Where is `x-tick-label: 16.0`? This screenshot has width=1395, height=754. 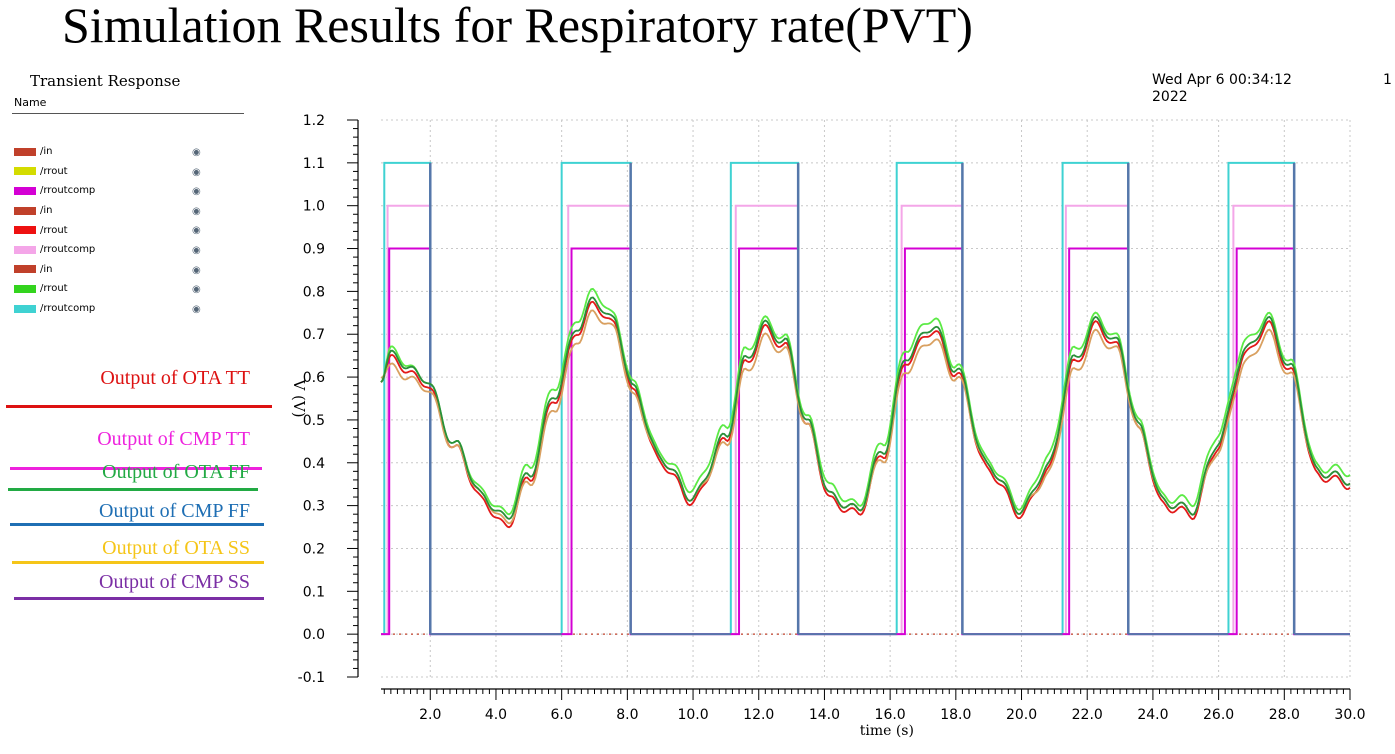
x-tick-label: 16.0 is located at coordinates (890, 715).